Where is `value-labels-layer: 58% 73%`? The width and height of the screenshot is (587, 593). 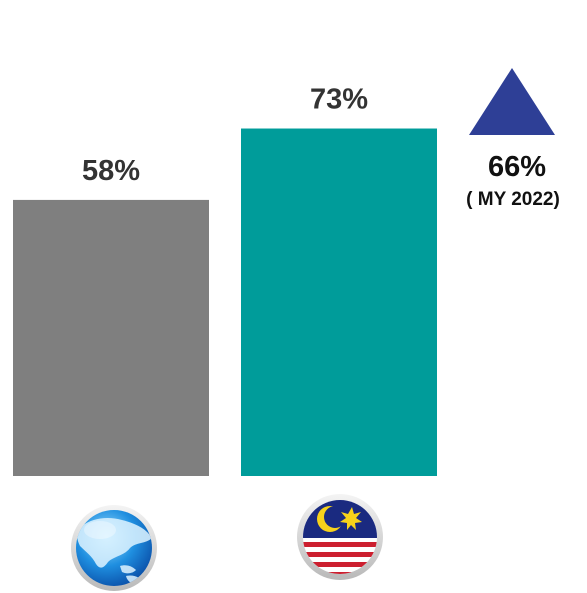
value-labels-layer: 58% 73% is located at coordinates (225, 135).